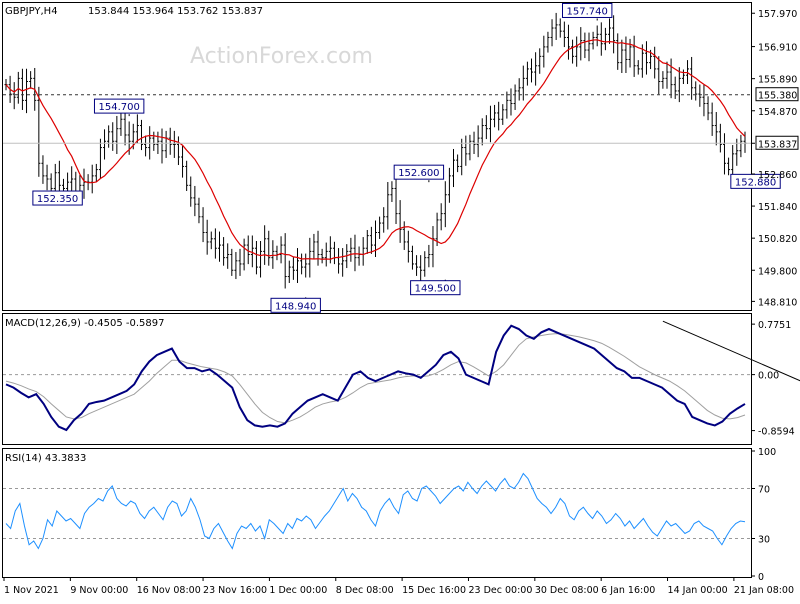 This screenshot has width=800, height=604. Describe the element at coordinates (99, 590) in the screenshot. I see `x-tick-label: 9 Nov 00:00` at that location.